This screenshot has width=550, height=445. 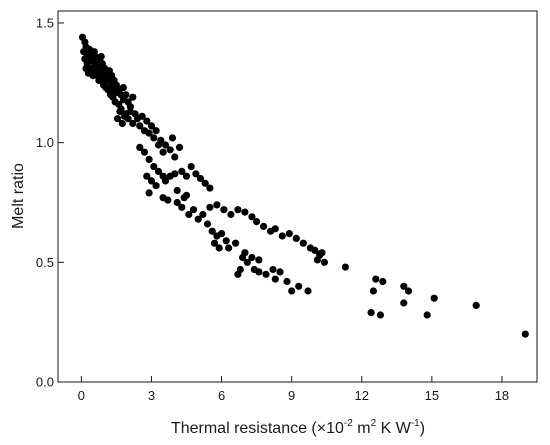 I want to click on x-axis-ticks: 0 3 6 9 12 15 18, so click(x=293, y=389).